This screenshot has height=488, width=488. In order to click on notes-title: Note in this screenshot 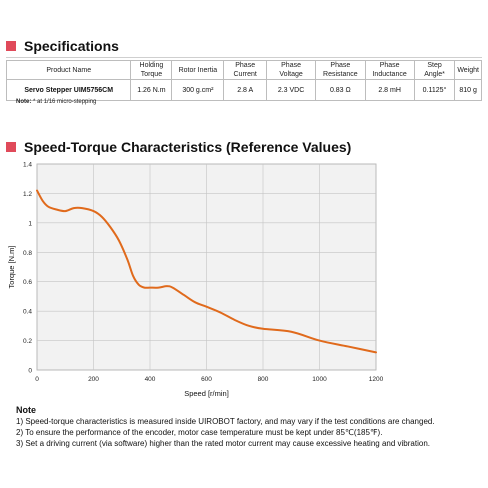, I will do `click(26, 410)`.